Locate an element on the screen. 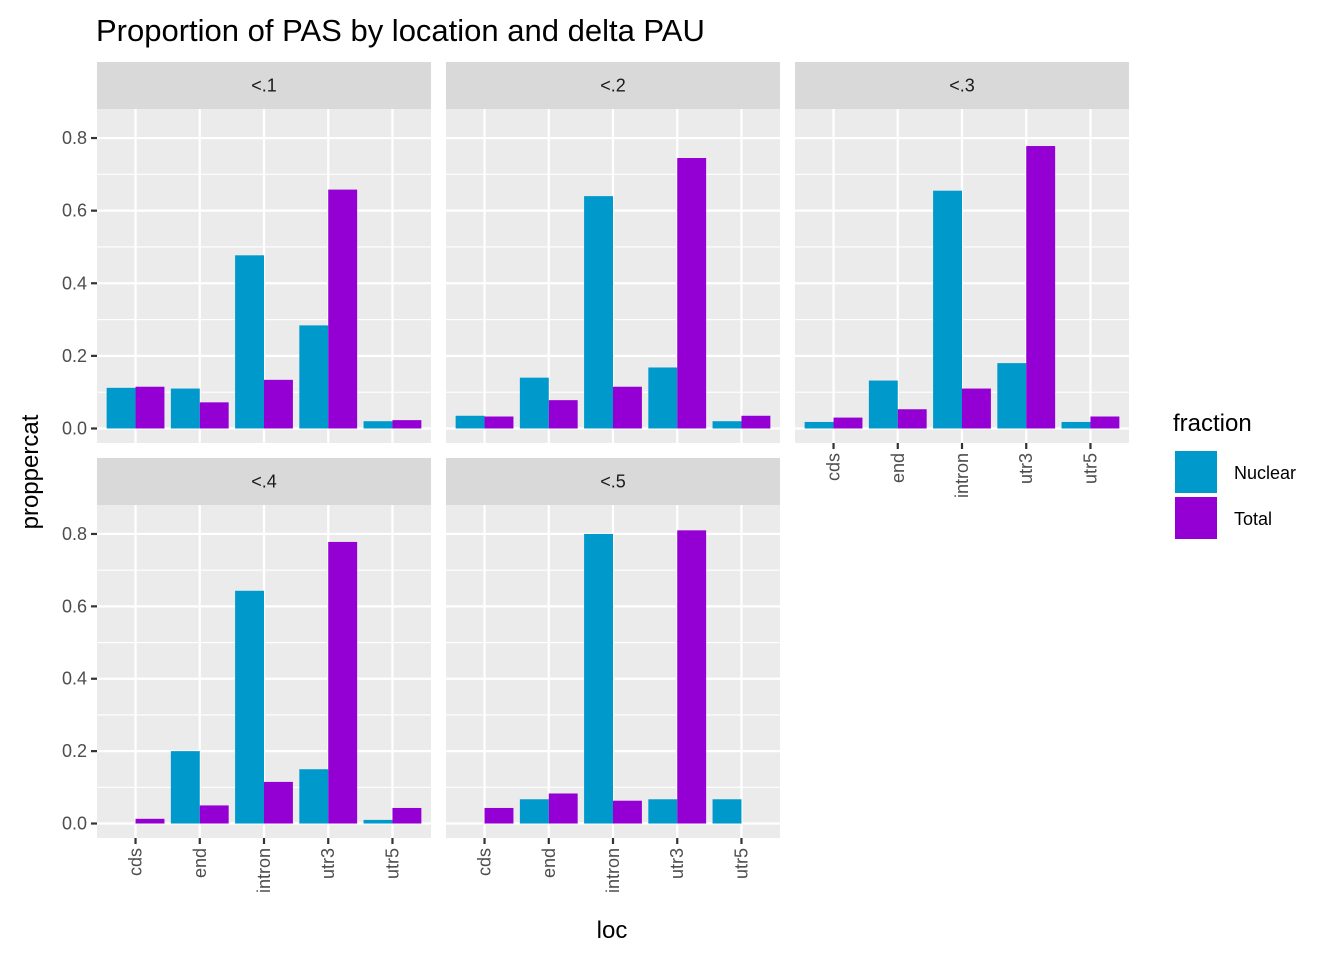 The image size is (1344, 960). strip-label: <.2 is located at coordinates (613, 86).